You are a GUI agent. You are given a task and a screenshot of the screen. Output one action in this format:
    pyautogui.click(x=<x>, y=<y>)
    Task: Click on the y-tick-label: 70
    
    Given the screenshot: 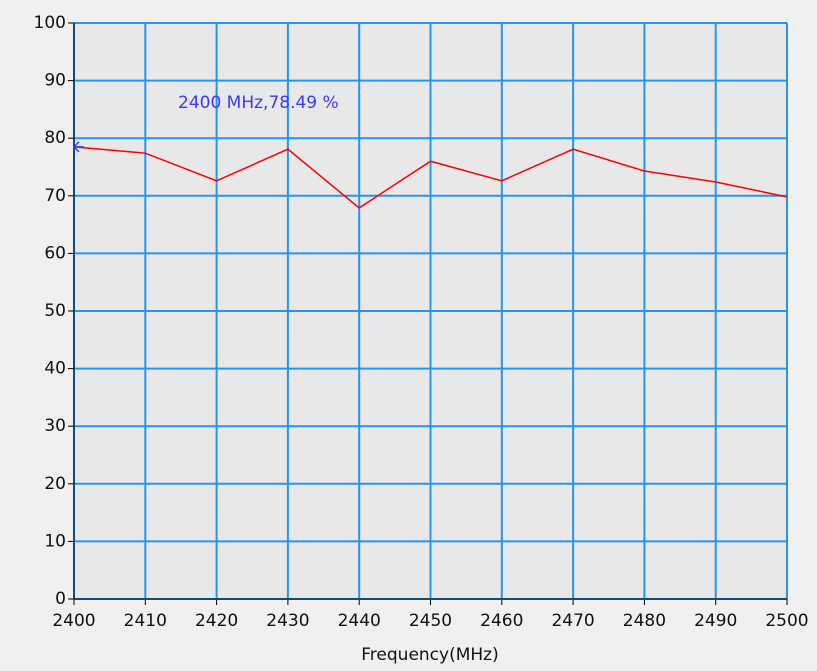 What is the action you would take?
    pyautogui.click(x=55, y=196)
    